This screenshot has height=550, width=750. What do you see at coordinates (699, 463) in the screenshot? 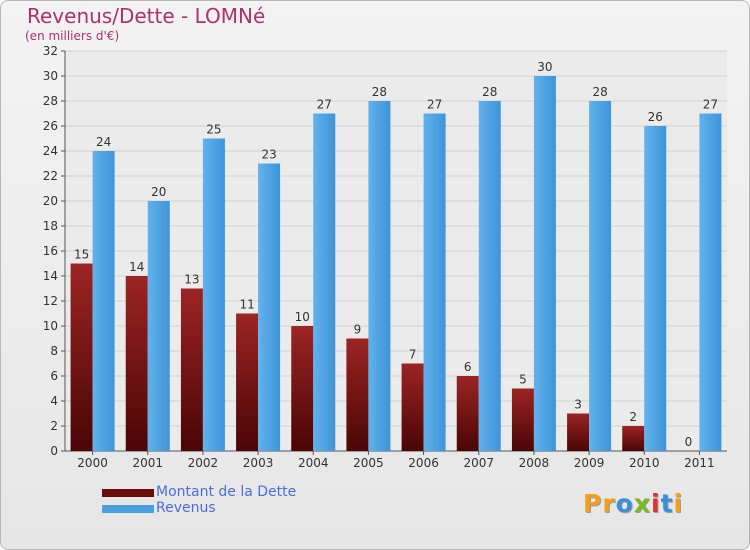
I see `x-tick-label: 2011` at bounding box center [699, 463].